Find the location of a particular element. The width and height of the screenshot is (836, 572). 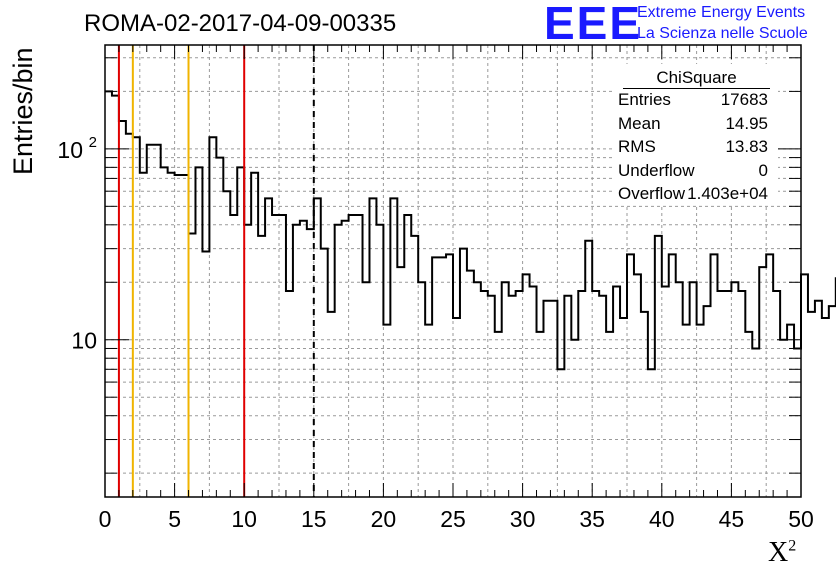

logo-mark: EEE is located at coordinates (593, 24).